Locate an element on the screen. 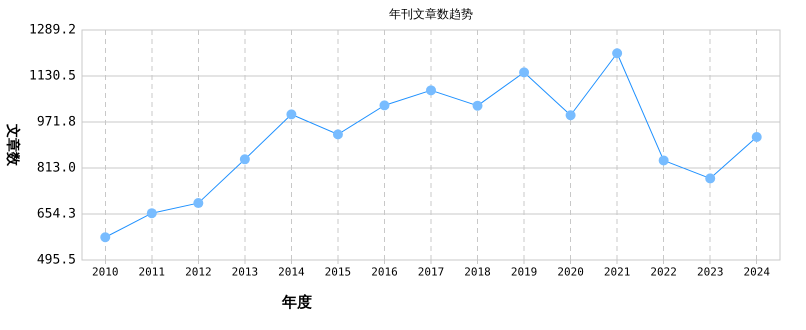 Image resolution: width=806 pixels, height=330 pixels. chart-title: 年刊文章数趋势 is located at coordinates (431, 14).